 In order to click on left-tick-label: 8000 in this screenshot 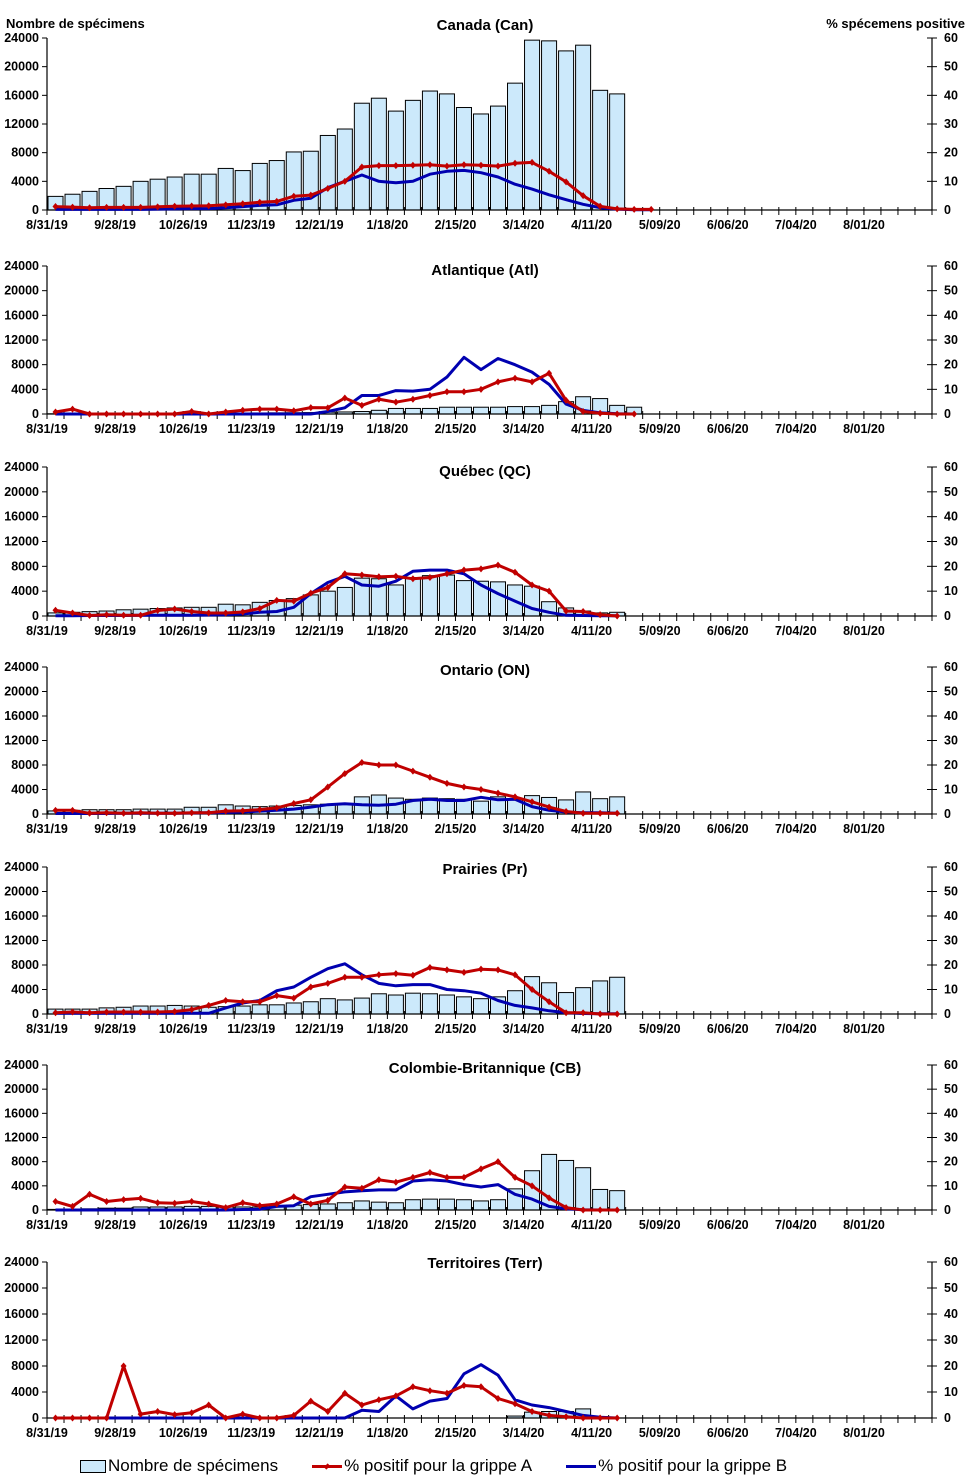, I will do `click(25, 1366)`.